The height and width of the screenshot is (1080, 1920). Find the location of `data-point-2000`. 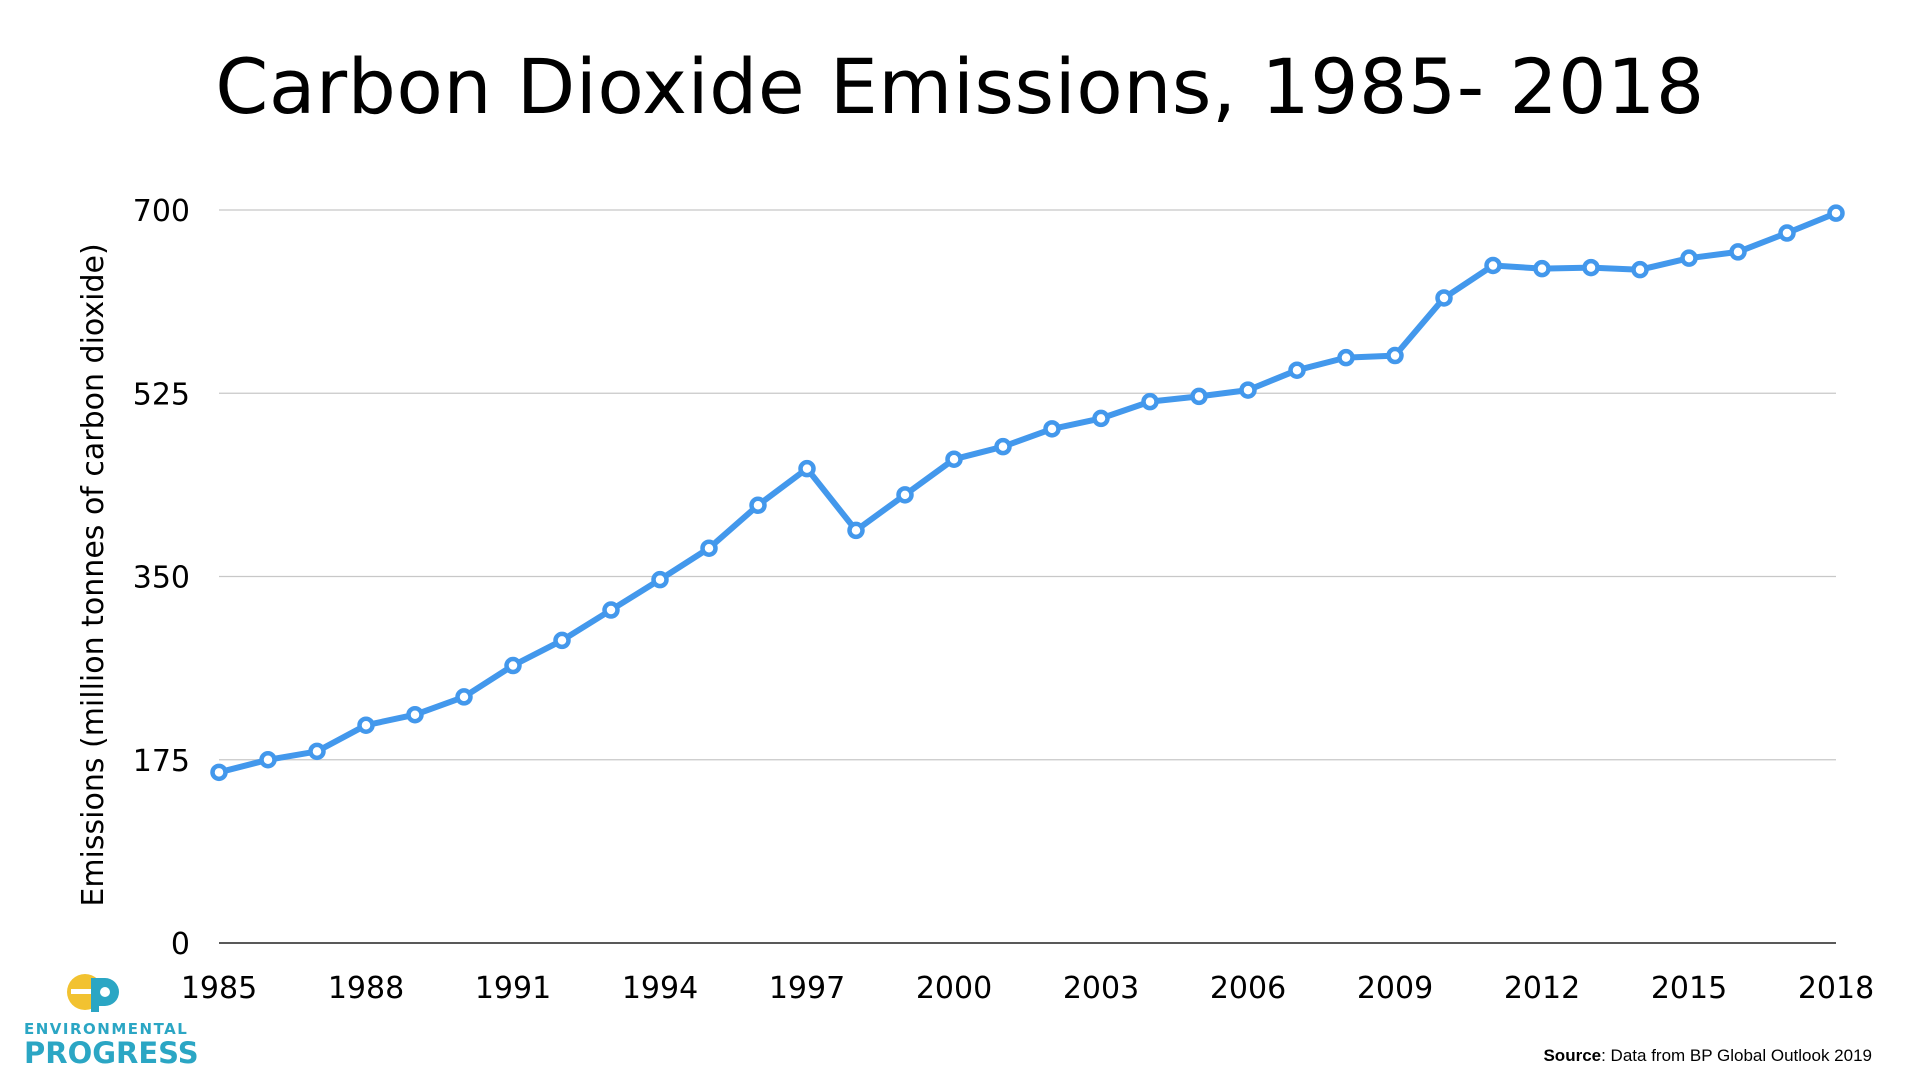

data-point-2000 is located at coordinates (954, 459).